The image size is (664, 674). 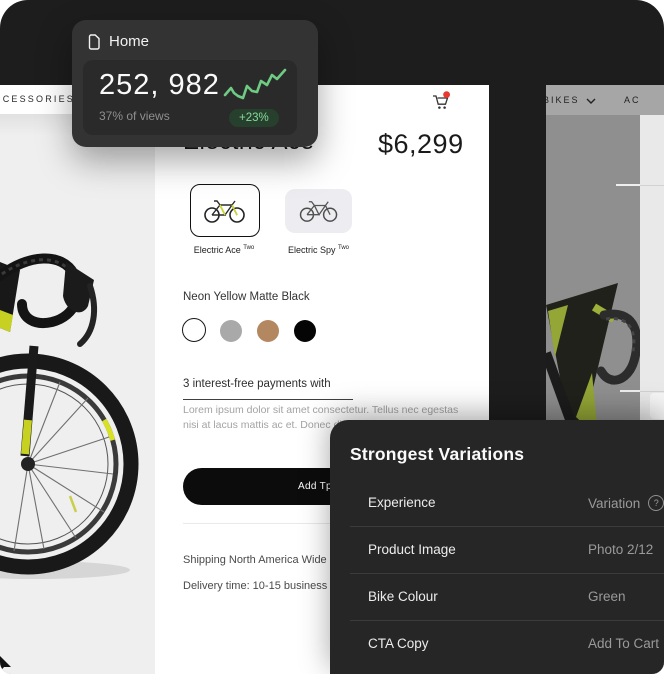 I want to click on variant-name: Electric Spy, so click(x=311, y=250).